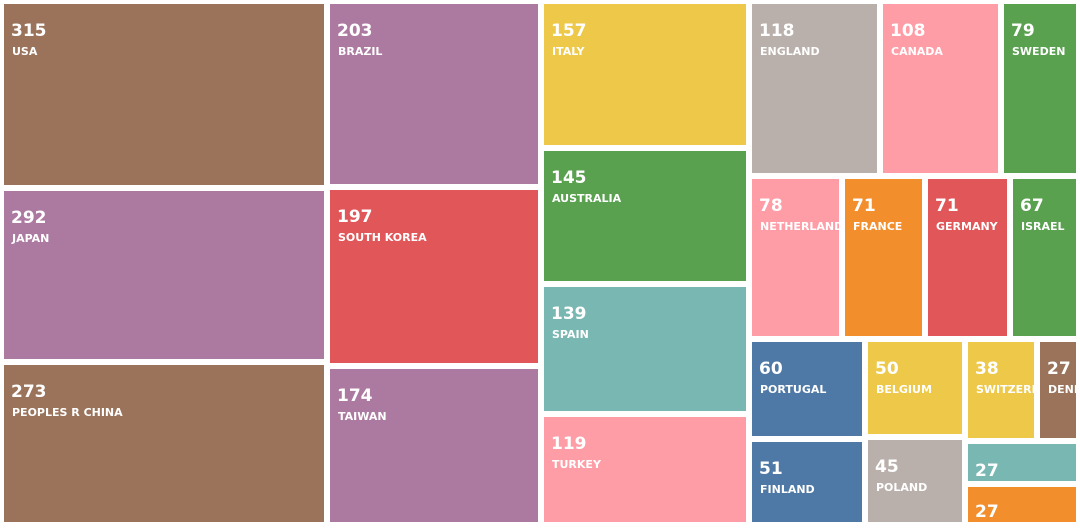  Describe the element at coordinates (576, 464) in the screenshot. I see `tile-label: TURKEY` at that location.